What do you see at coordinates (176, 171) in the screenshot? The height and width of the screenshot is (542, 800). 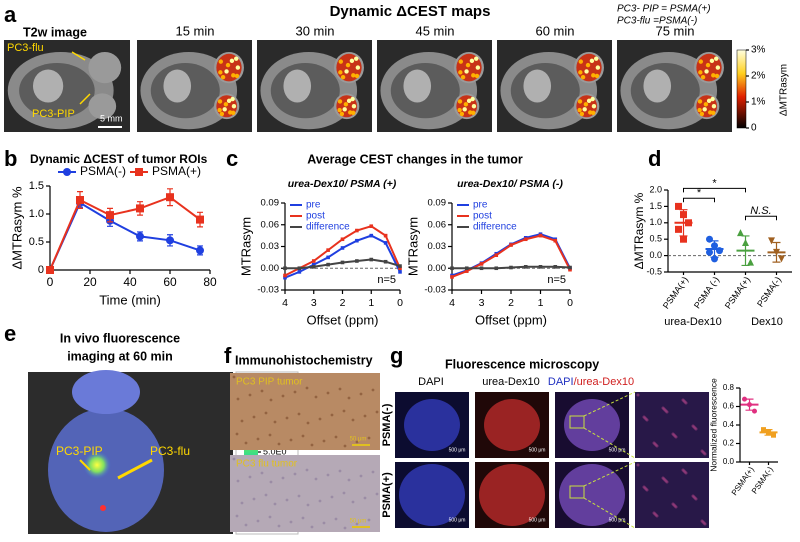 I see `legend-label: PSMA(+)` at bounding box center [176, 171].